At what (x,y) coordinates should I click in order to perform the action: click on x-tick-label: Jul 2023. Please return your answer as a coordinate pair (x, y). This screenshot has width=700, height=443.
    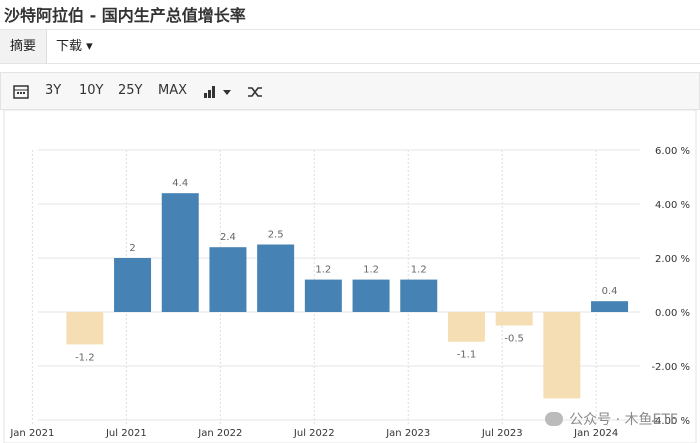
    Looking at the image, I should click on (502, 433).